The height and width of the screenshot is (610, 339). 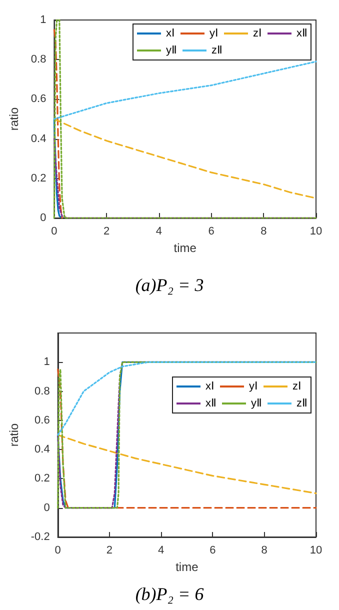 What do you see at coordinates (169, 594) in the screenshot?
I see `text: (b)P₂ = 6` at bounding box center [169, 594].